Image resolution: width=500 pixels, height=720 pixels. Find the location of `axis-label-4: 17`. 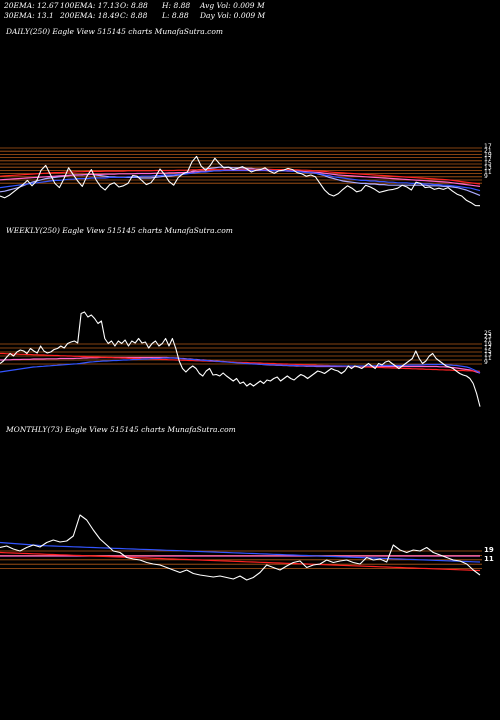

axis-label-4: 17 is located at coordinates (488, 347).